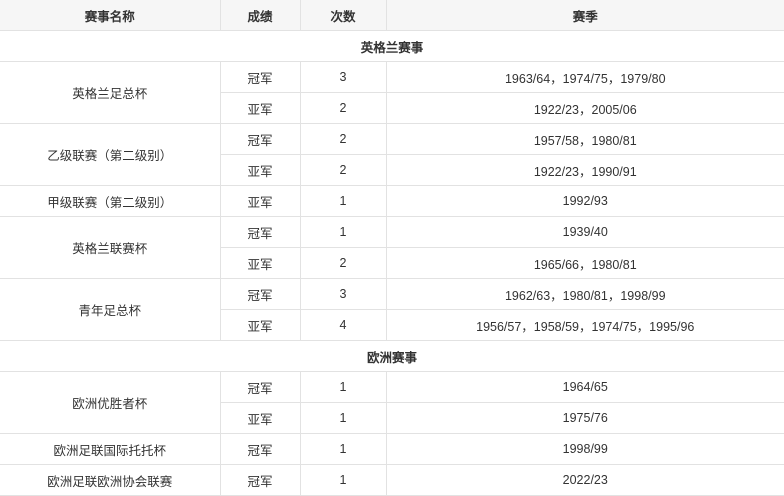  I want to click on count-cell: 4, so click(343, 325).